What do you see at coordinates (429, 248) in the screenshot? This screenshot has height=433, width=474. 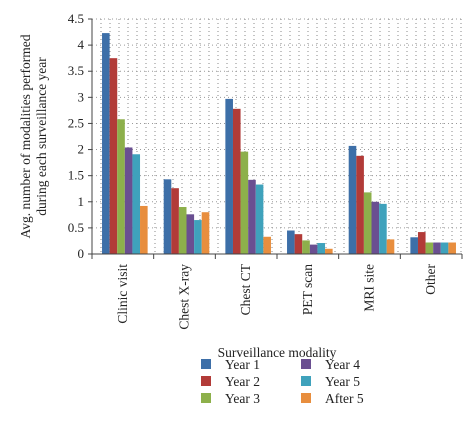 I see `bar-year-3-other` at bounding box center [429, 248].